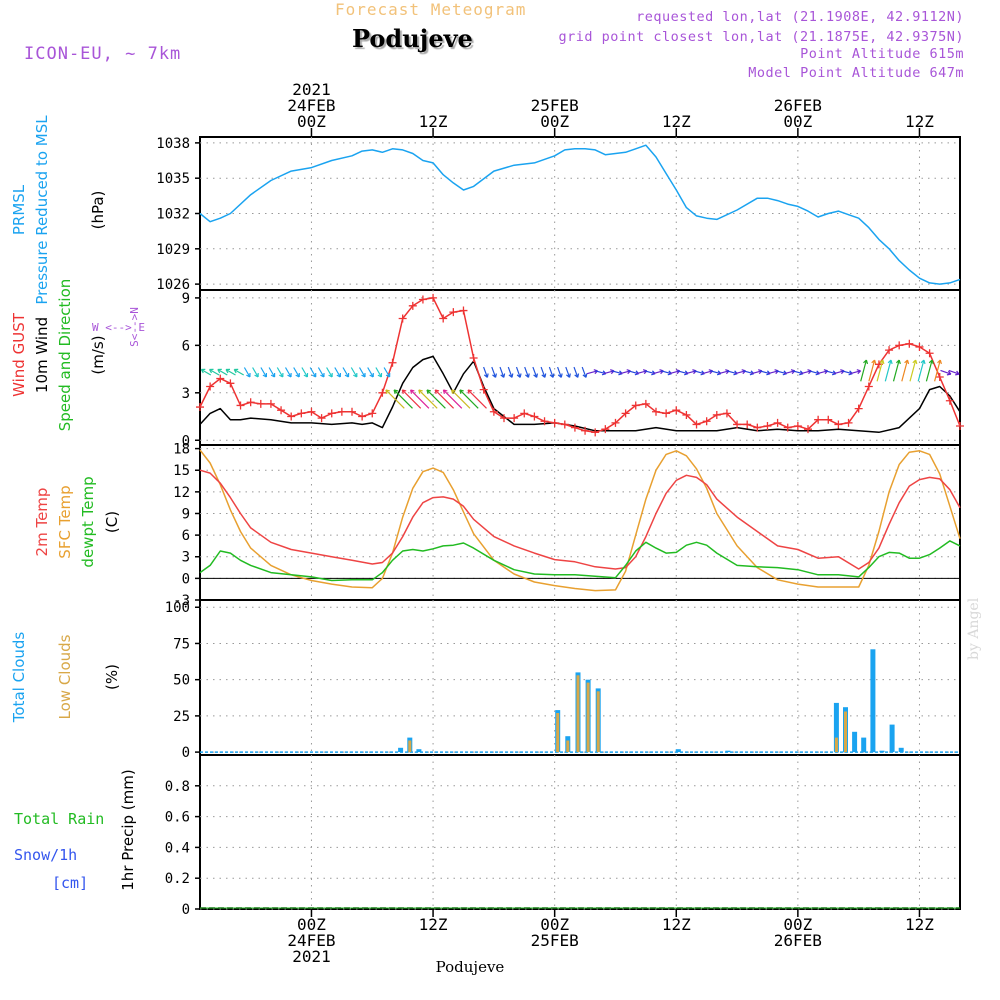 This screenshot has height=1000, width=1000. What do you see at coordinates (311, 105) in the screenshot?
I see `top-time-label: 24FEB` at bounding box center [311, 105].